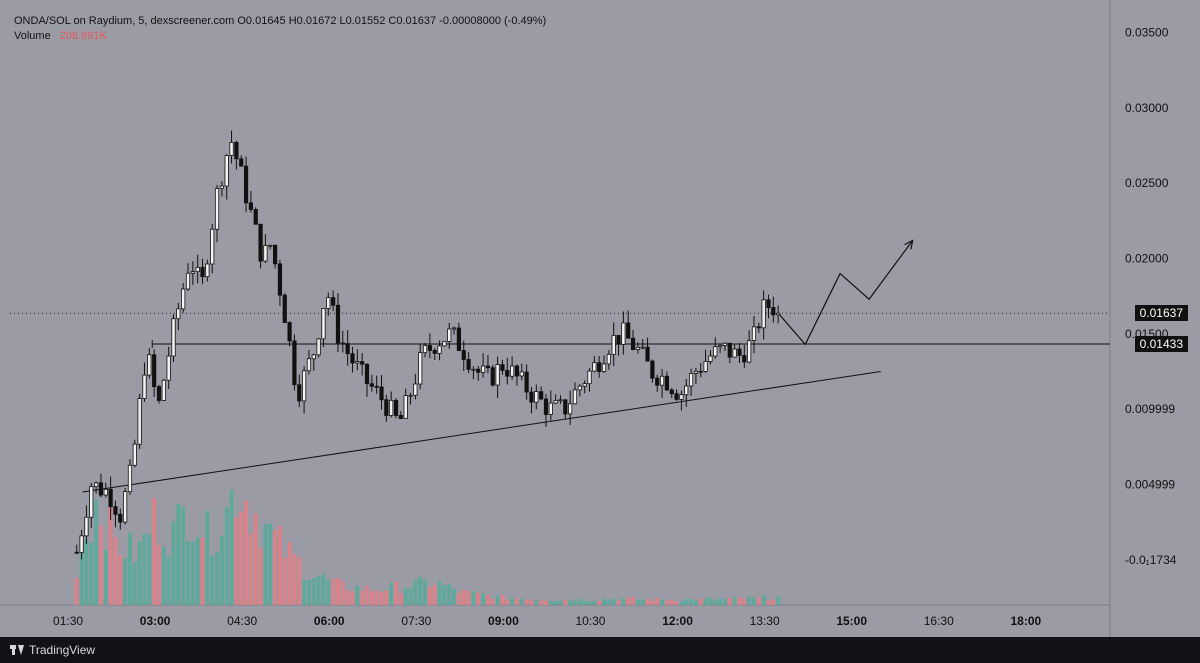 This screenshot has height=663, width=1200. Describe the element at coordinates (939, 621) in the screenshot. I see `time-tick-label: 16:30` at that location.